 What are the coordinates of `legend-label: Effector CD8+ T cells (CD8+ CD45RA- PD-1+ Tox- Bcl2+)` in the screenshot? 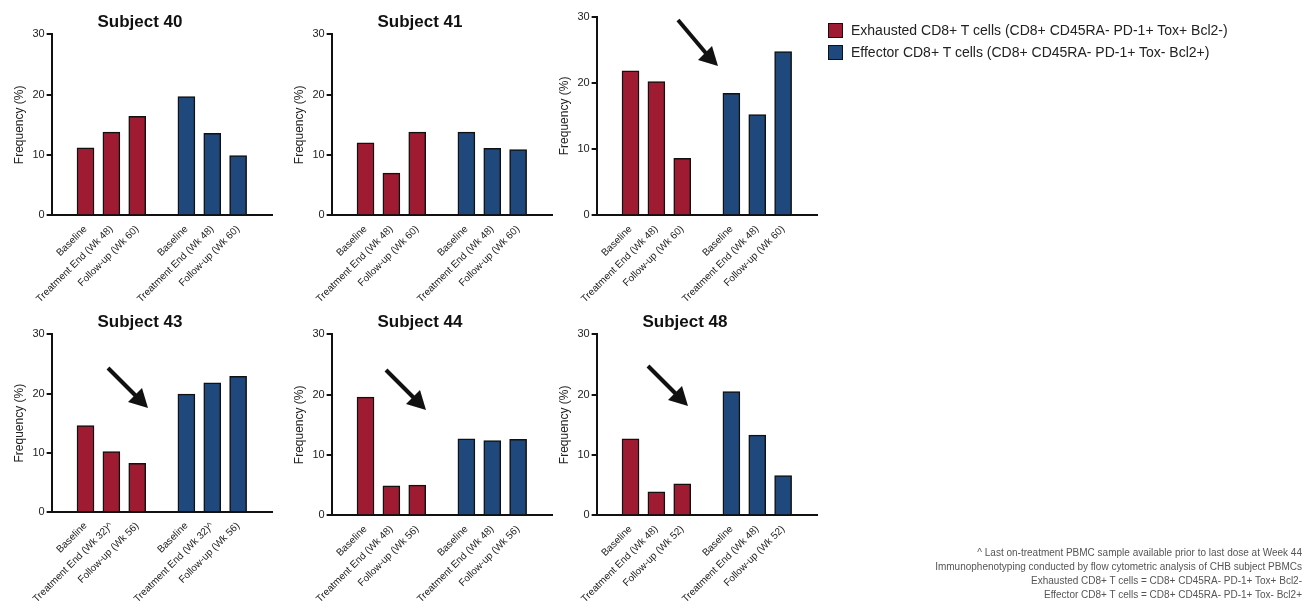 It's located at (1030, 52).